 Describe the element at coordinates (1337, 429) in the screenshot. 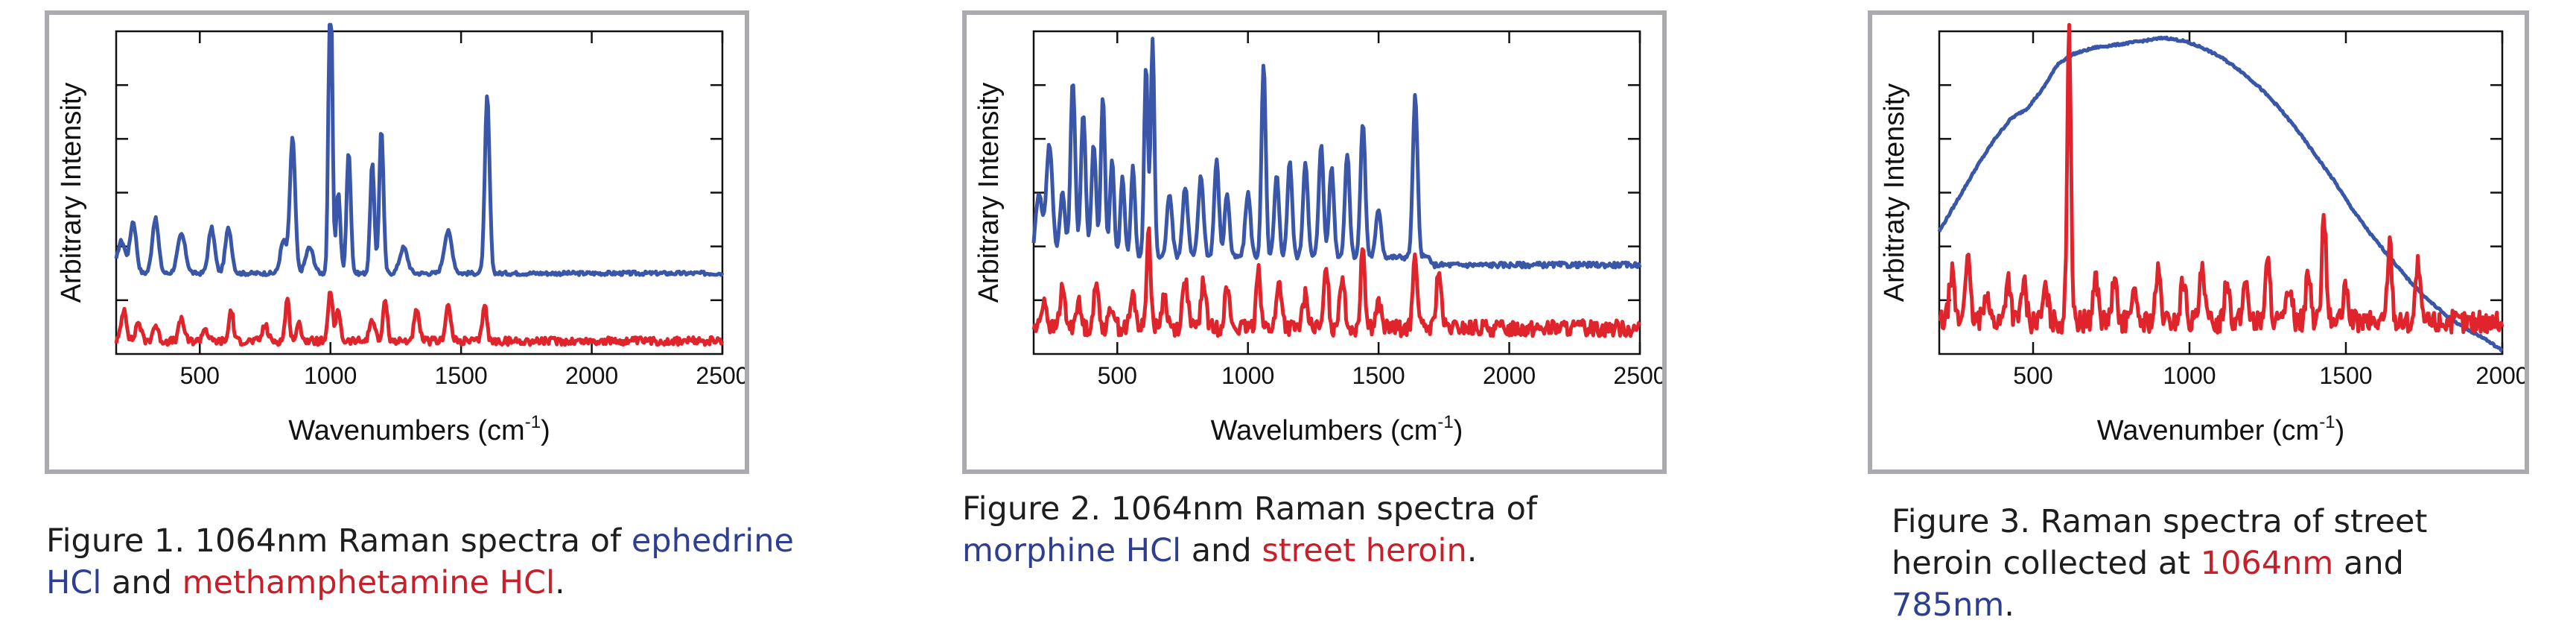

I see `x-axis-label: Wavelumbers (cm-1)` at that location.